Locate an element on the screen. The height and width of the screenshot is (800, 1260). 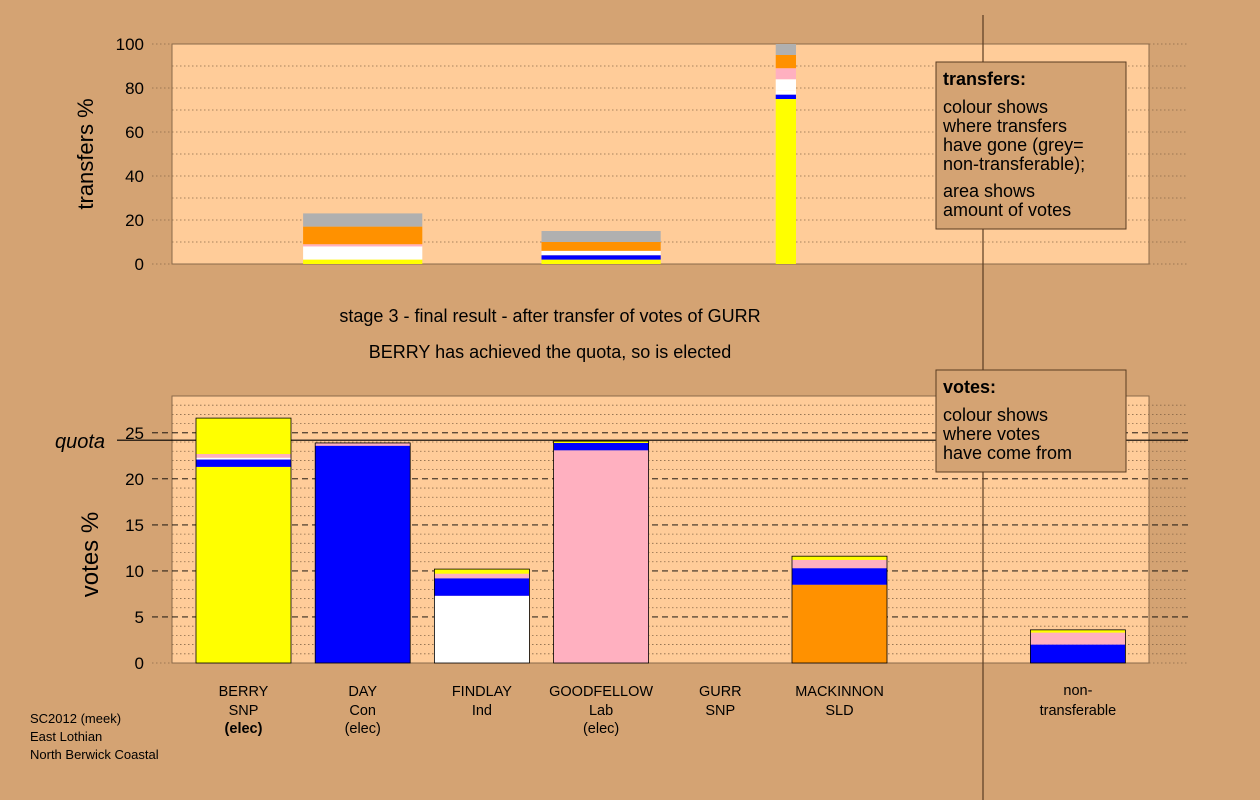
nontransferable-label: transferable is located at coordinates (1078, 711).